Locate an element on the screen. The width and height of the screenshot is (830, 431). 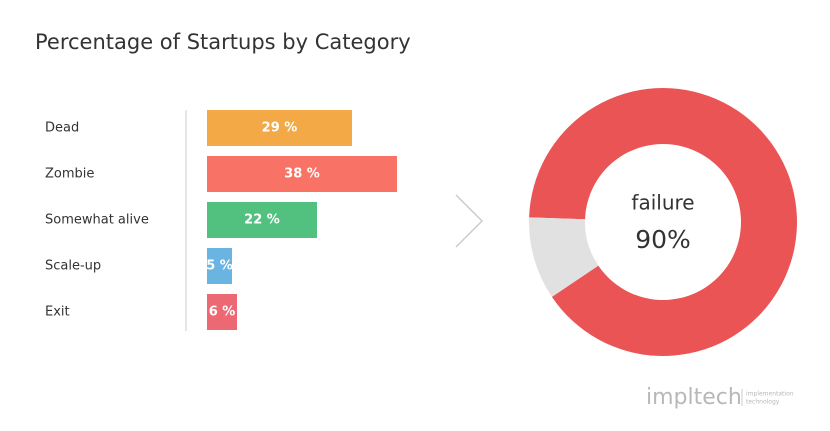
center-label: failure is located at coordinates (662, 203).